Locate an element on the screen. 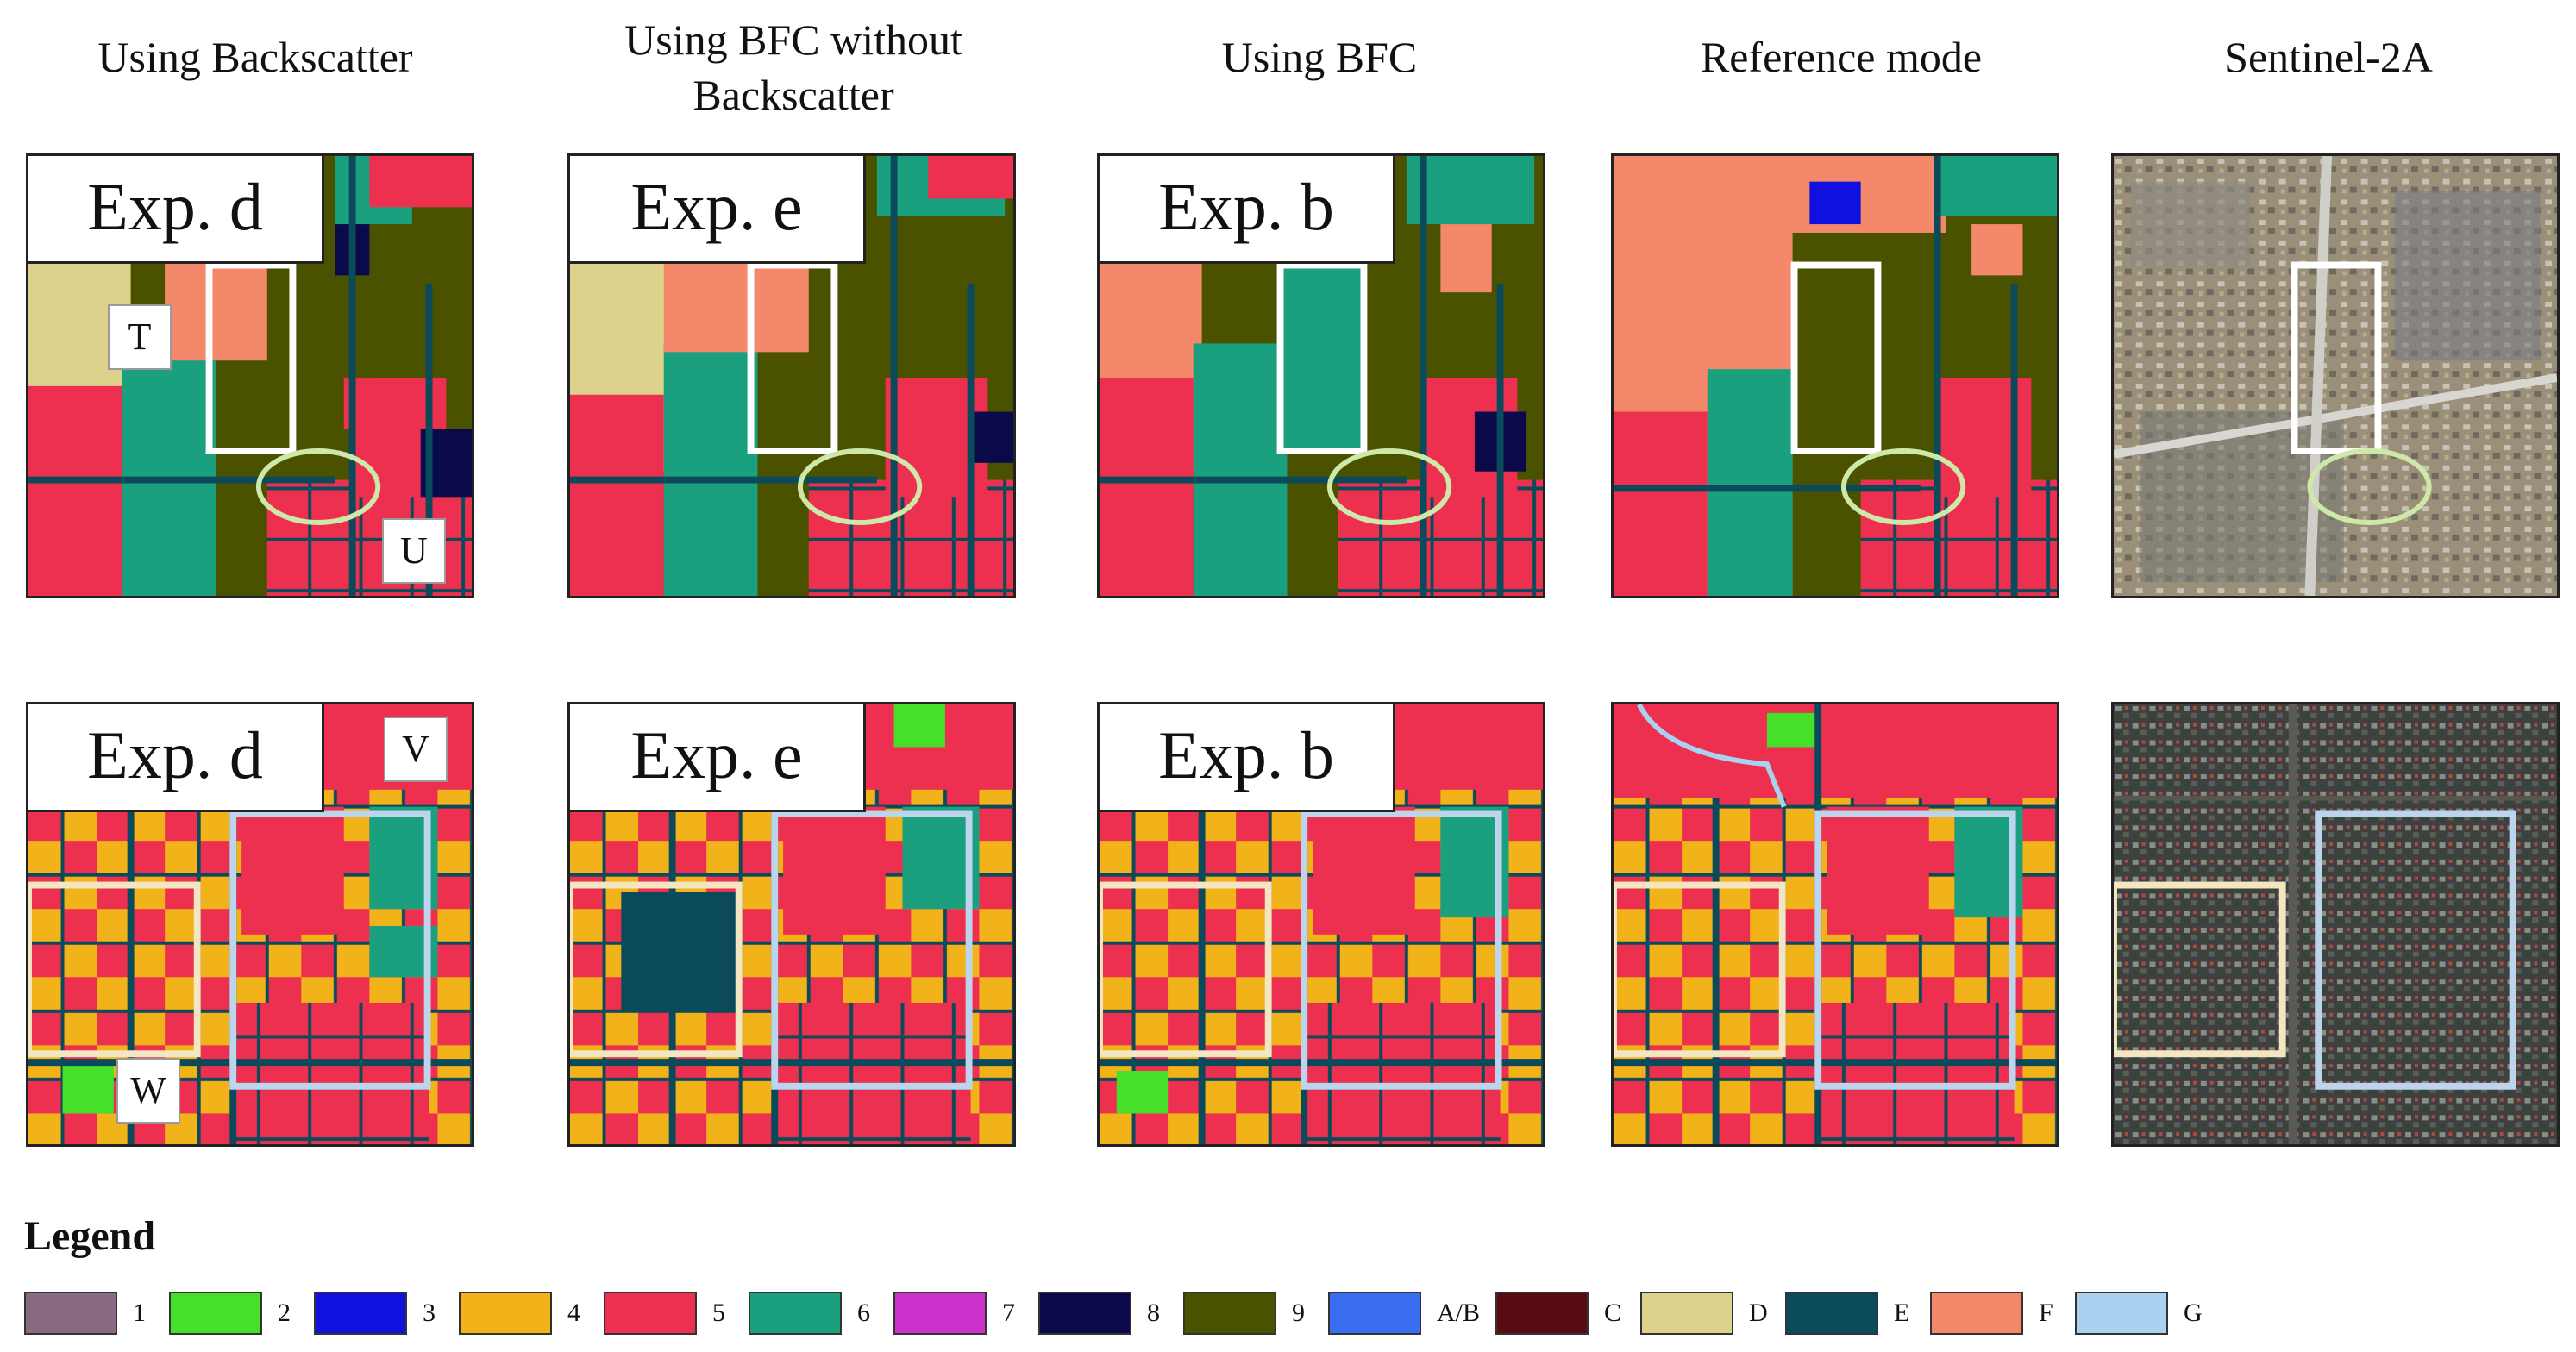 The image size is (2576, 1352). column-title-reference: Reference mode is located at coordinates (1841, 57).